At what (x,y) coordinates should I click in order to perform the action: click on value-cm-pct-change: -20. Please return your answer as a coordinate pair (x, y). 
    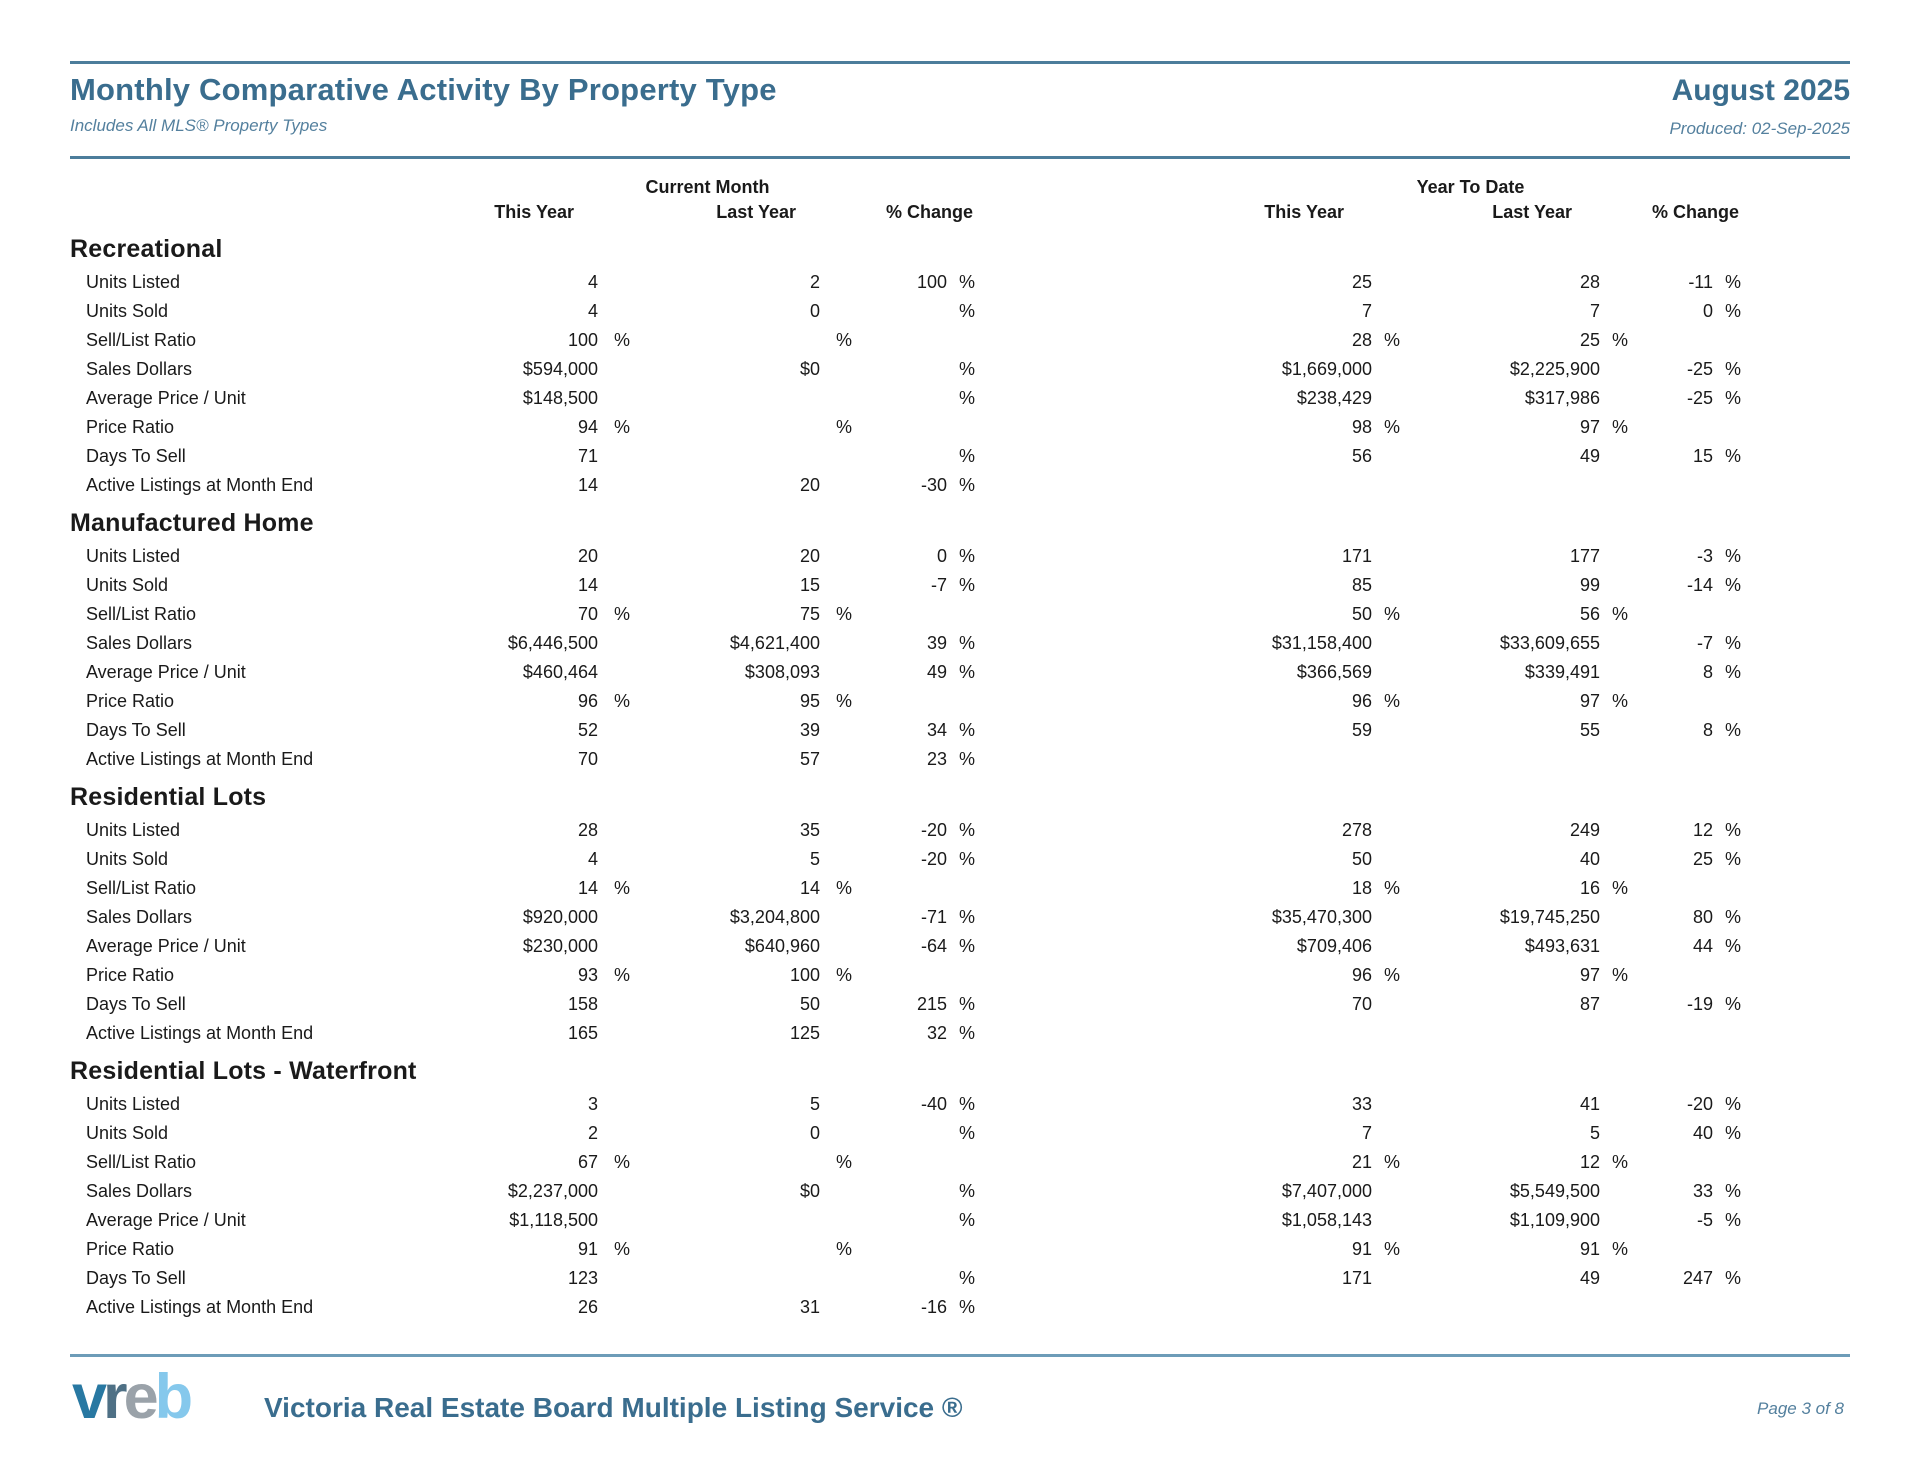
    Looking at the image, I should click on (933, 830).